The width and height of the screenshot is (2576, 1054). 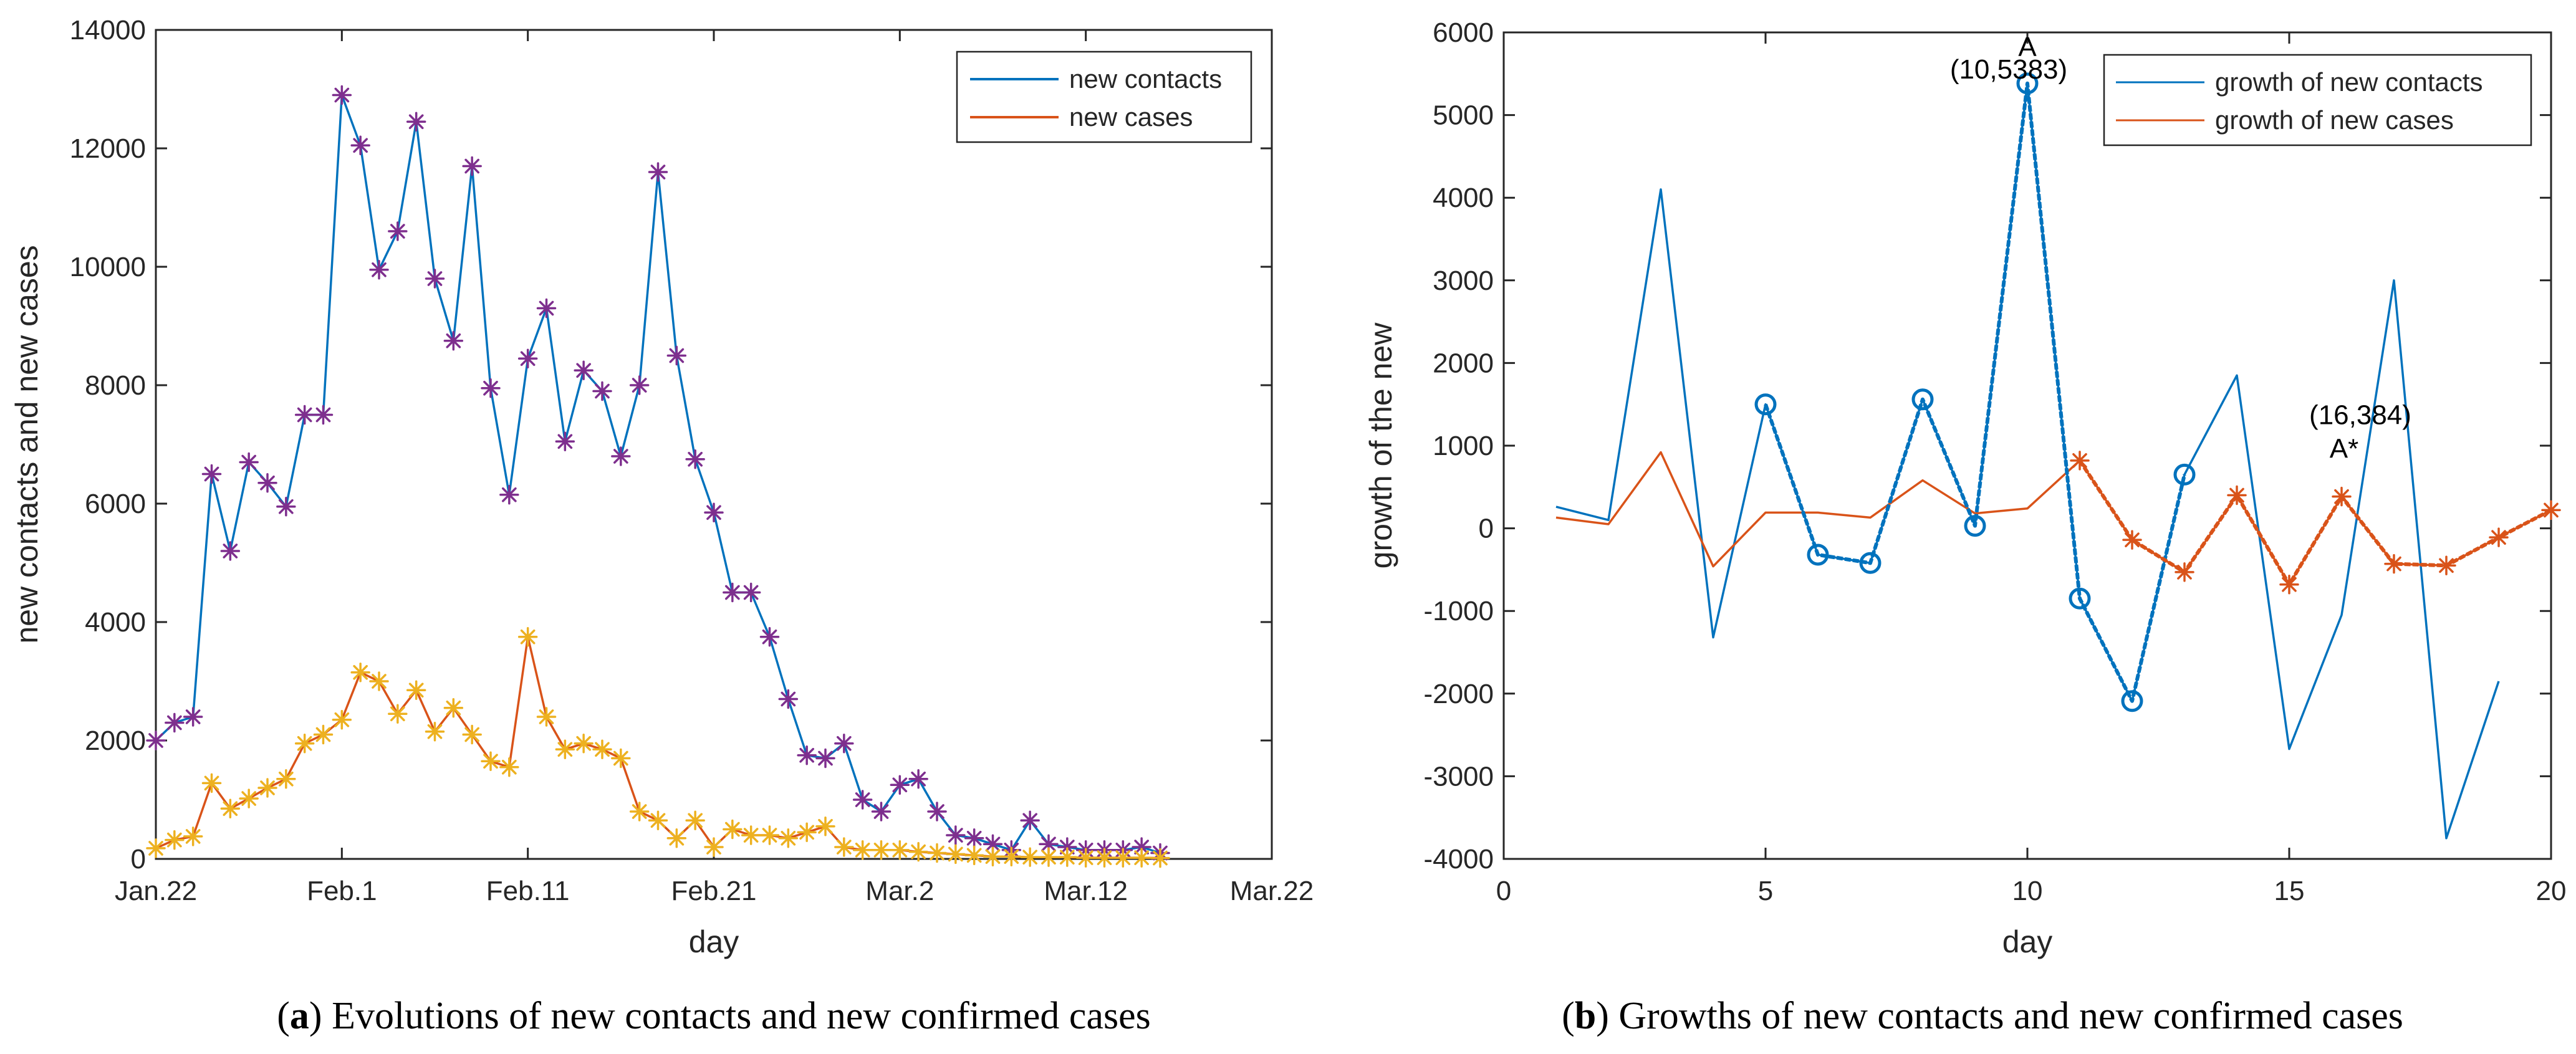 I want to click on chart-b-xtick-label: 10, so click(x=2027, y=891).